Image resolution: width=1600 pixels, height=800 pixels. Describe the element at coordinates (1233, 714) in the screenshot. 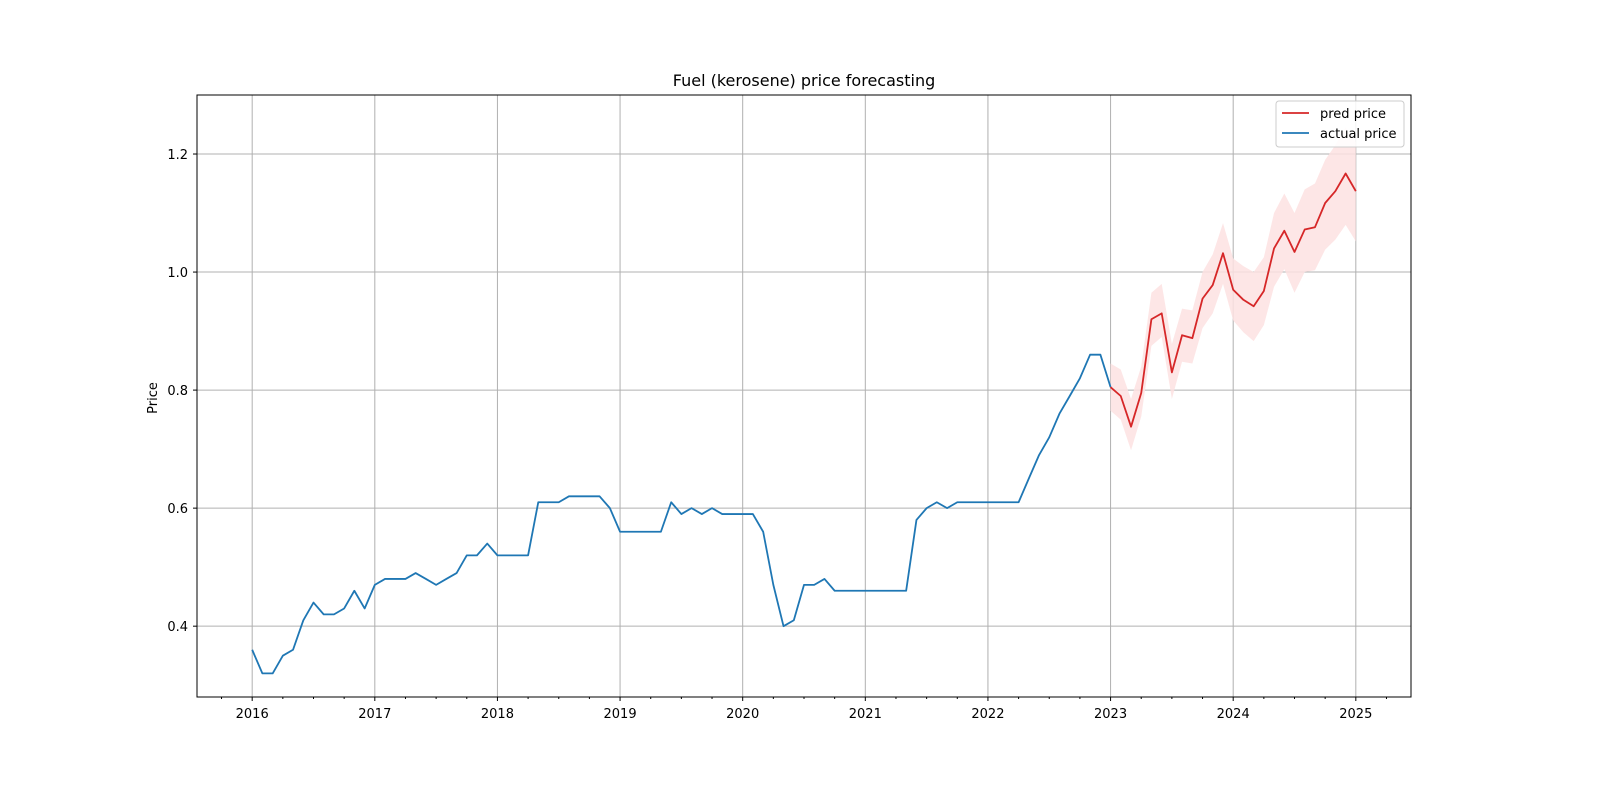

I see `x-tick-label: 2024` at that location.